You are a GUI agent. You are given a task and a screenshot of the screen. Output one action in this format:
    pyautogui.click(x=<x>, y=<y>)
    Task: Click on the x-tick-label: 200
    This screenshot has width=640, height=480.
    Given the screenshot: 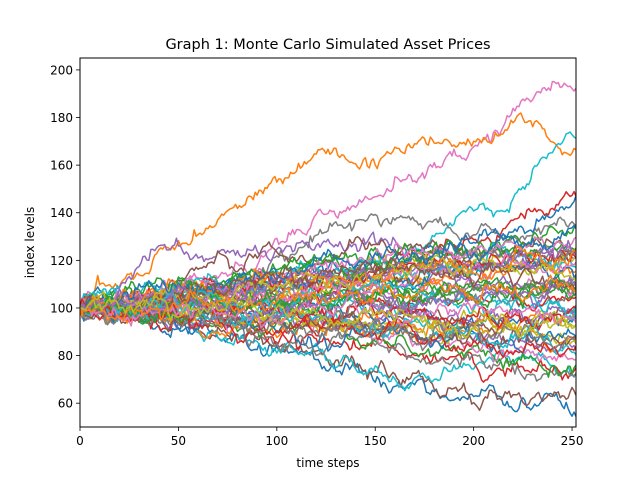 What is the action you would take?
    pyautogui.click(x=473, y=441)
    